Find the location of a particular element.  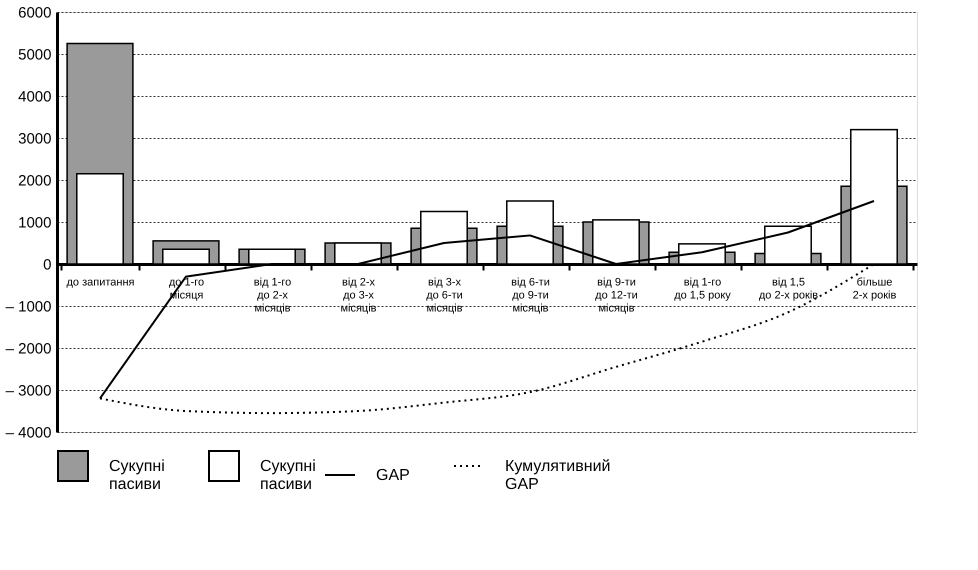

y-tick-label: 0 is located at coordinates (47, 265).